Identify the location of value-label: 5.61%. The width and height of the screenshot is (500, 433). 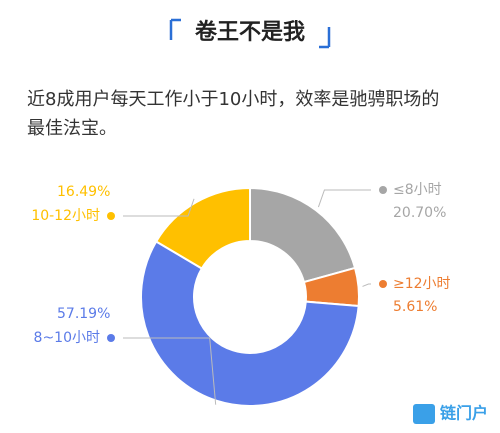
(415, 307).